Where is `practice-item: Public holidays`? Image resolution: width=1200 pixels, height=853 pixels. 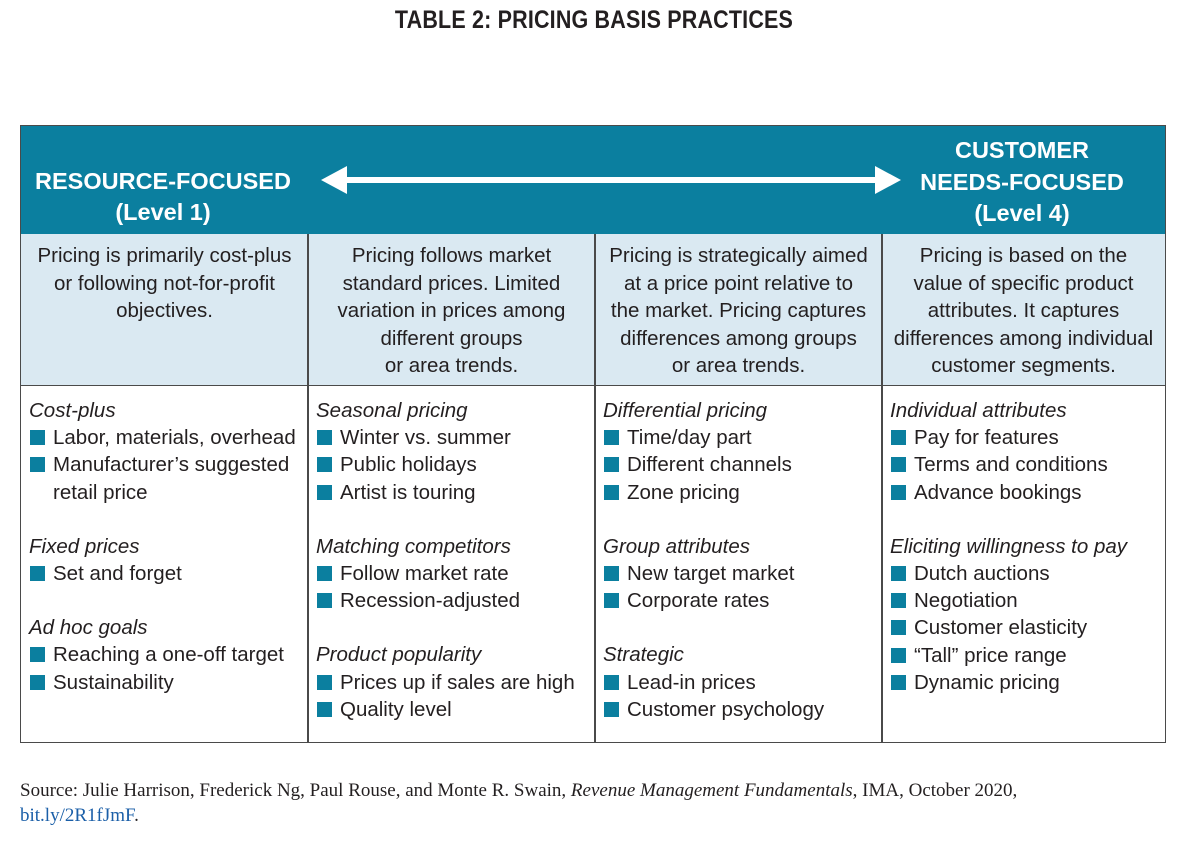 practice-item: Public holidays is located at coordinates (455, 464).